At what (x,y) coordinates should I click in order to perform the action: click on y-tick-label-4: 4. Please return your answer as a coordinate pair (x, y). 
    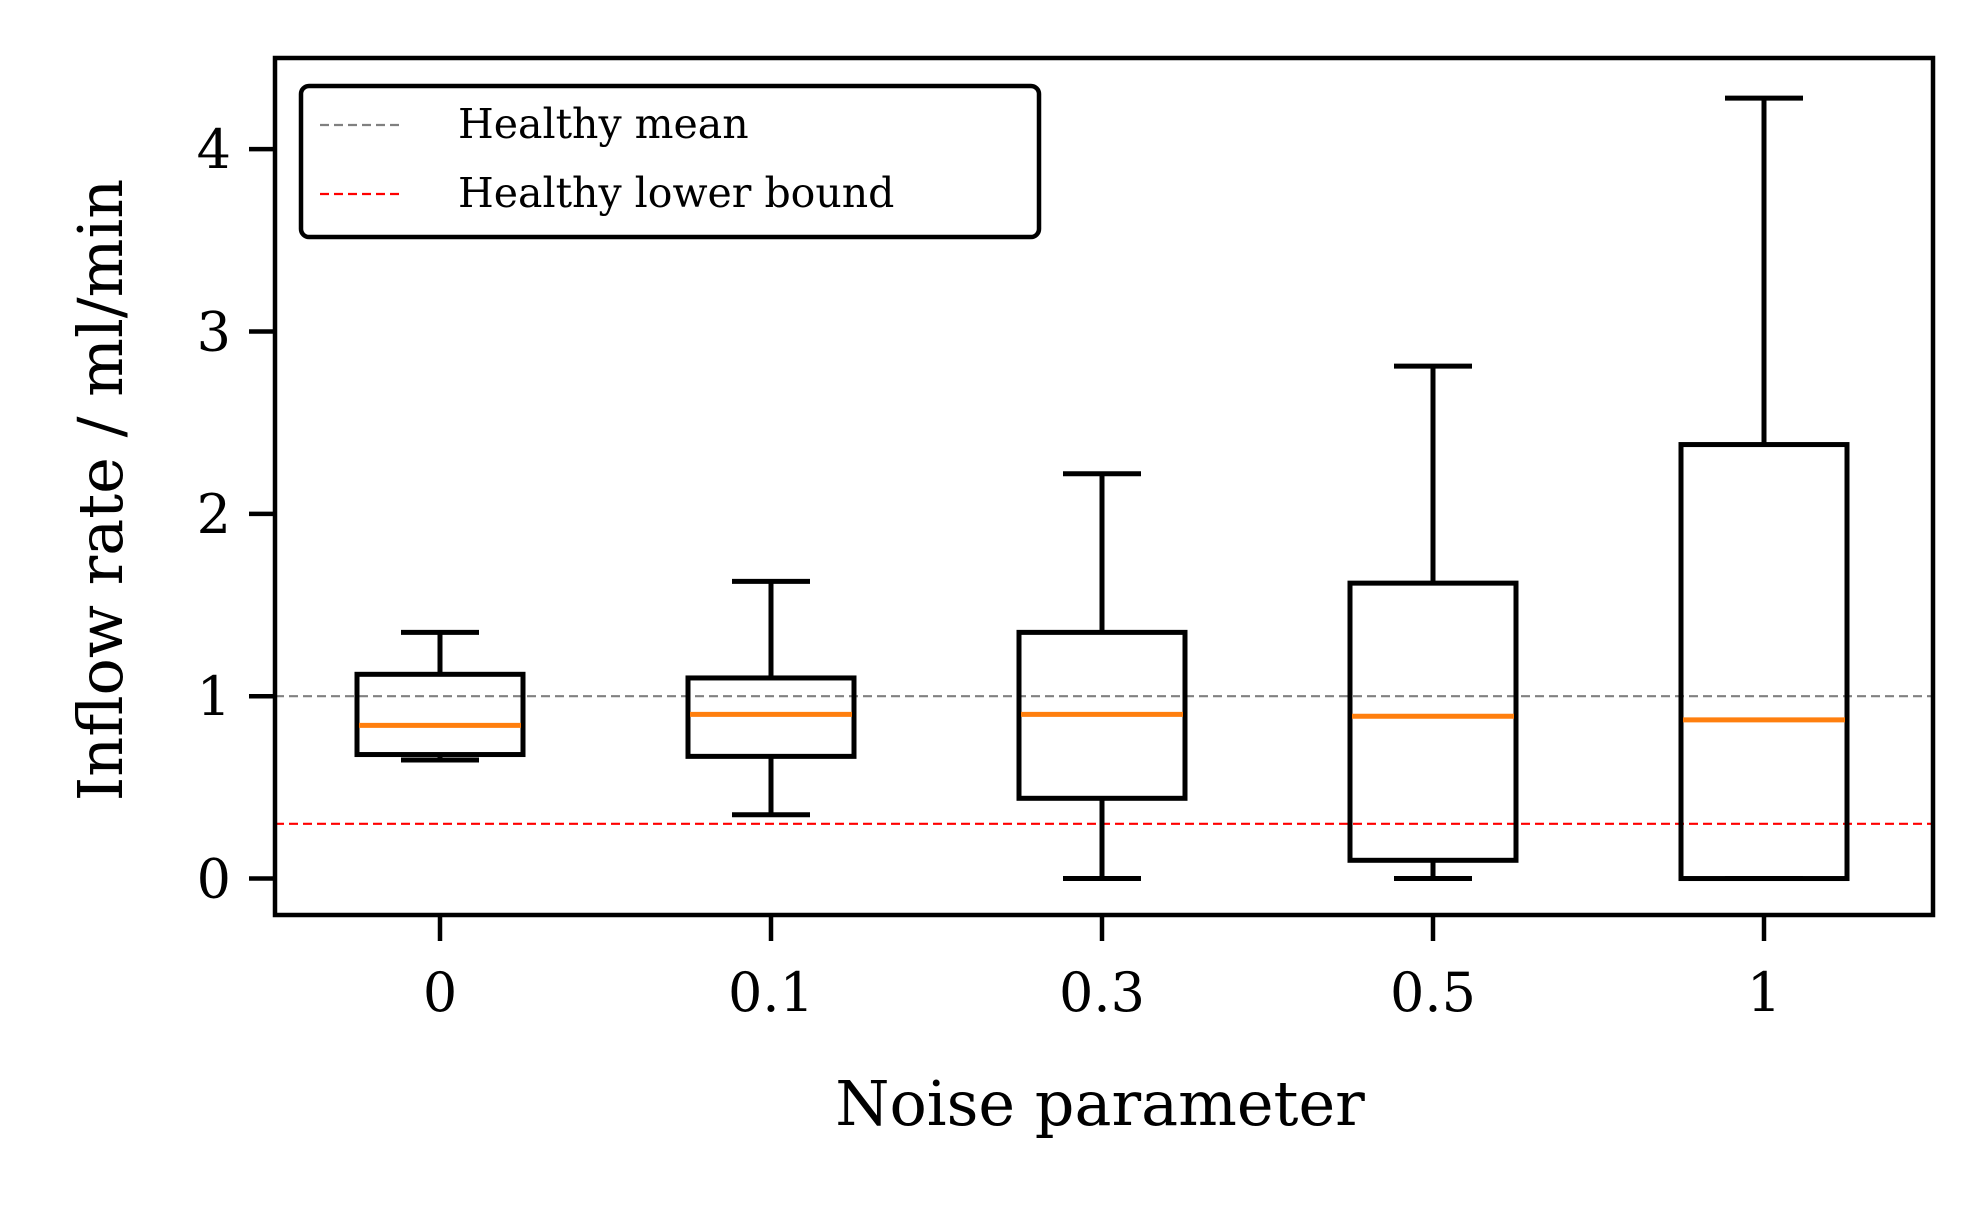
    Looking at the image, I should click on (214, 149).